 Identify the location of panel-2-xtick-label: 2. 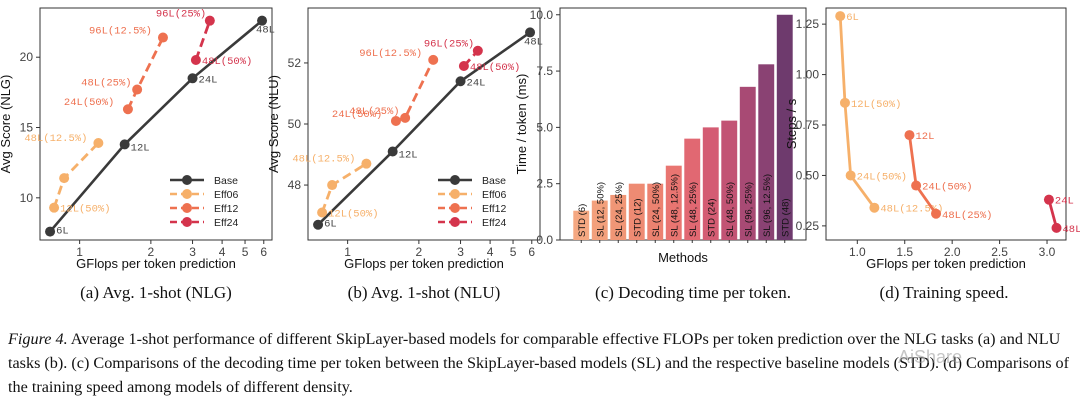
(419, 252).